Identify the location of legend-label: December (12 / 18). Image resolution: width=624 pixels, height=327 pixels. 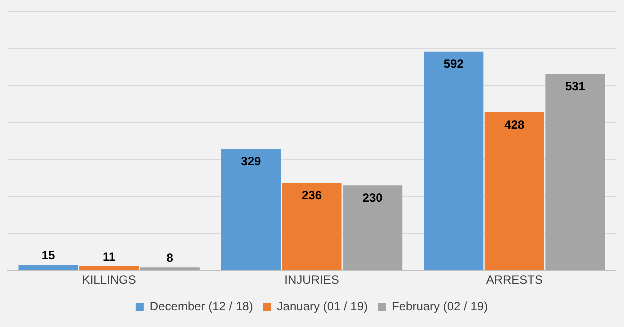
(202, 306).